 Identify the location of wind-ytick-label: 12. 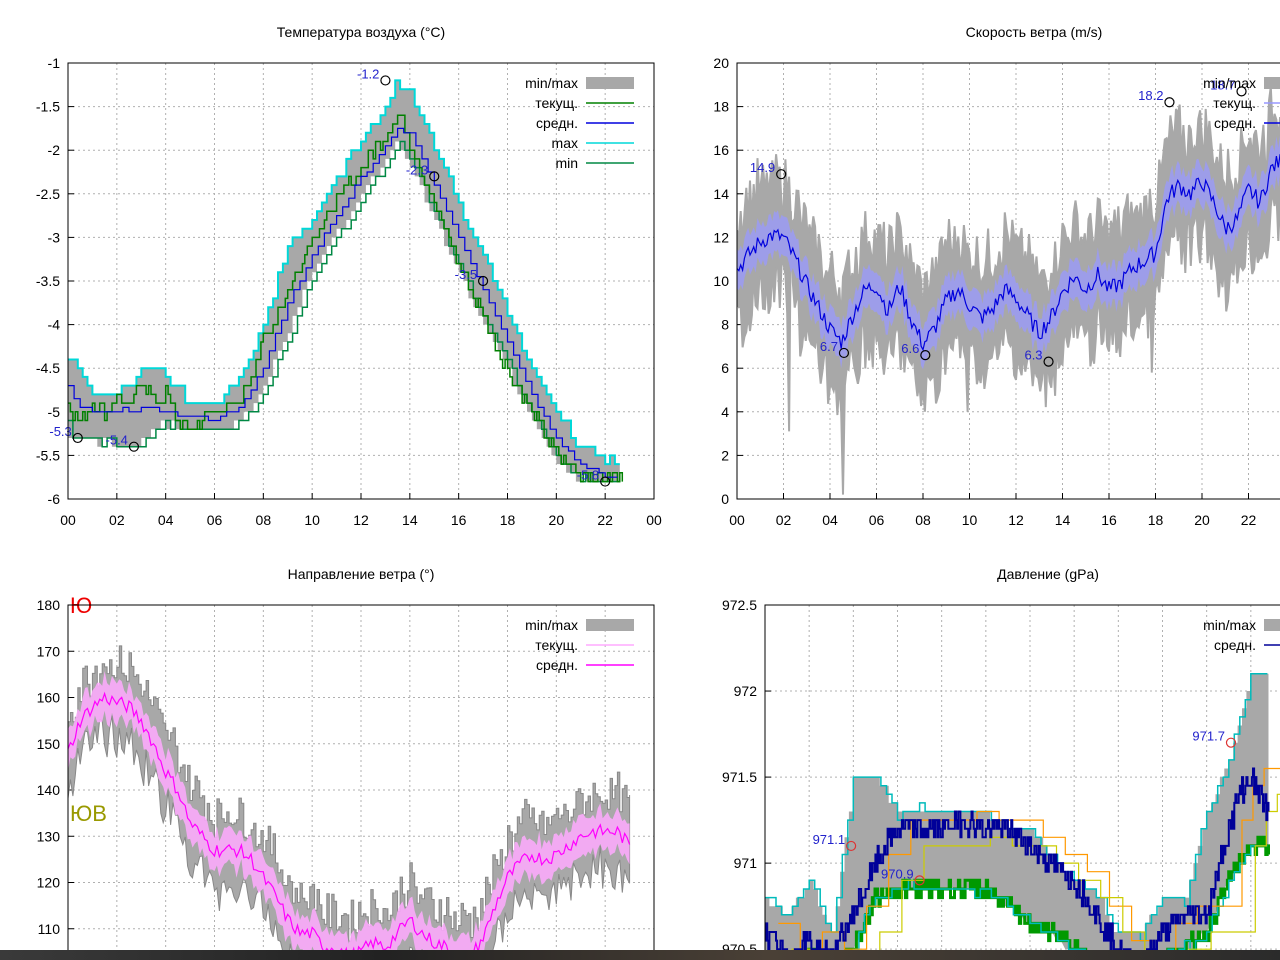
(721, 237).